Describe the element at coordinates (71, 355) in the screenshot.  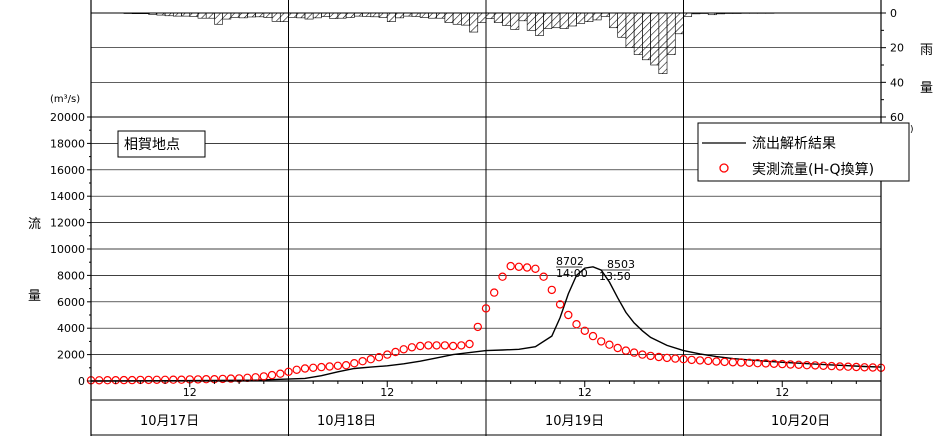
I see `flow-tick-label: 2000` at that location.